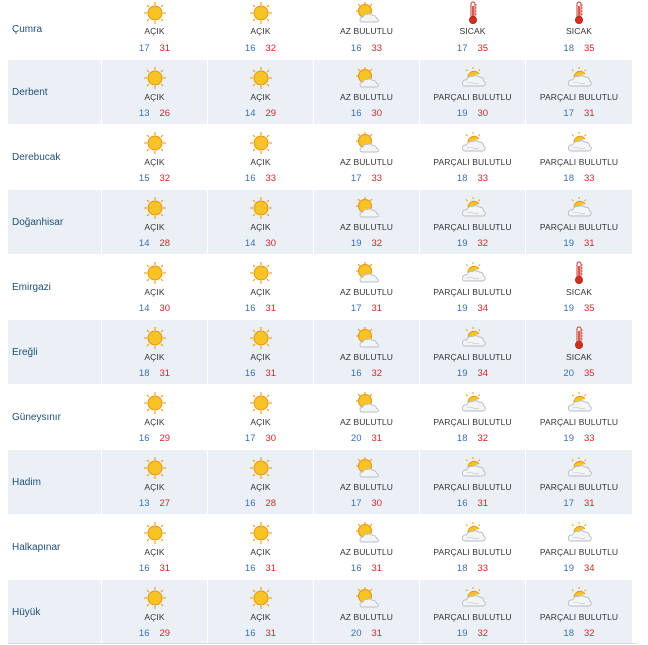 This screenshot has height=645, width=648. I want to click on day-cell: PARÇALI BULUTLU 16 31, so click(473, 482).